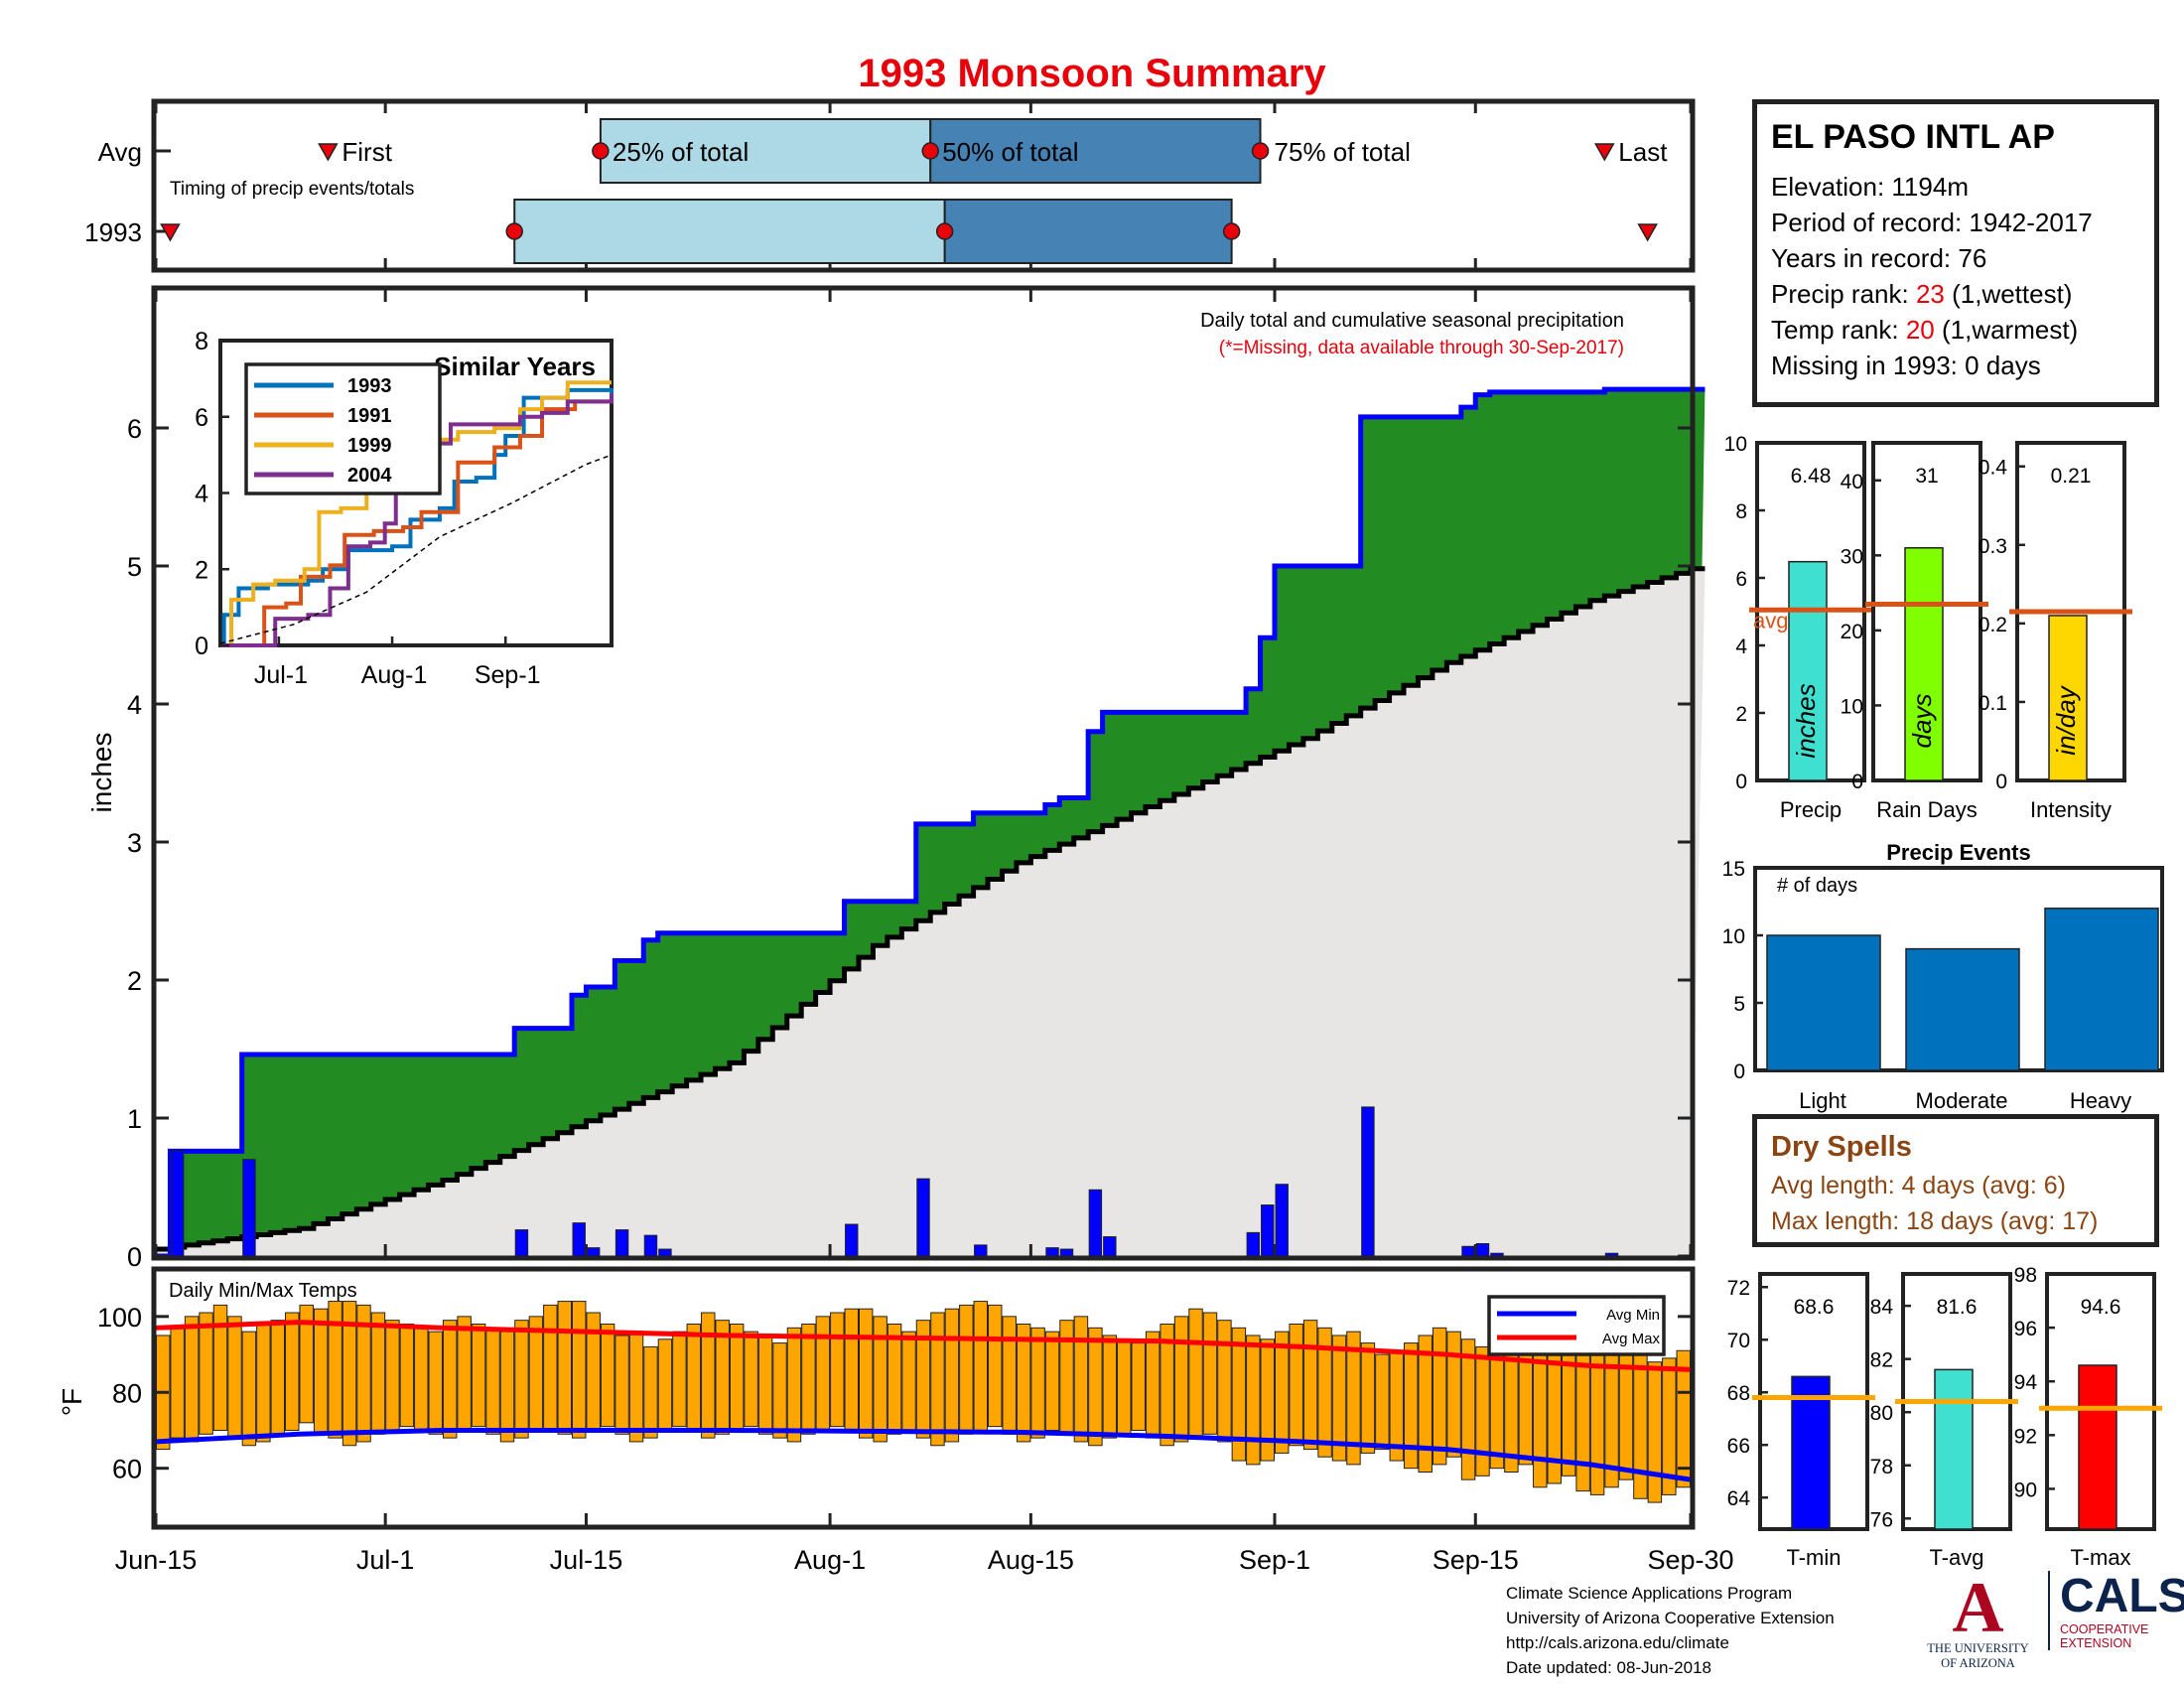 The image size is (2184, 1688). I want to click on temp-stat-value: 68.6, so click(1814, 1307).